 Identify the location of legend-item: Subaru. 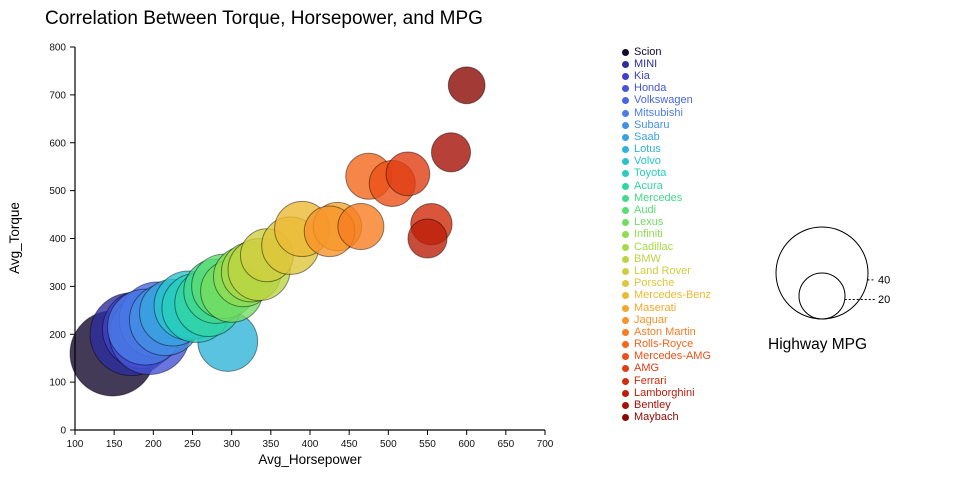
(666, 125).